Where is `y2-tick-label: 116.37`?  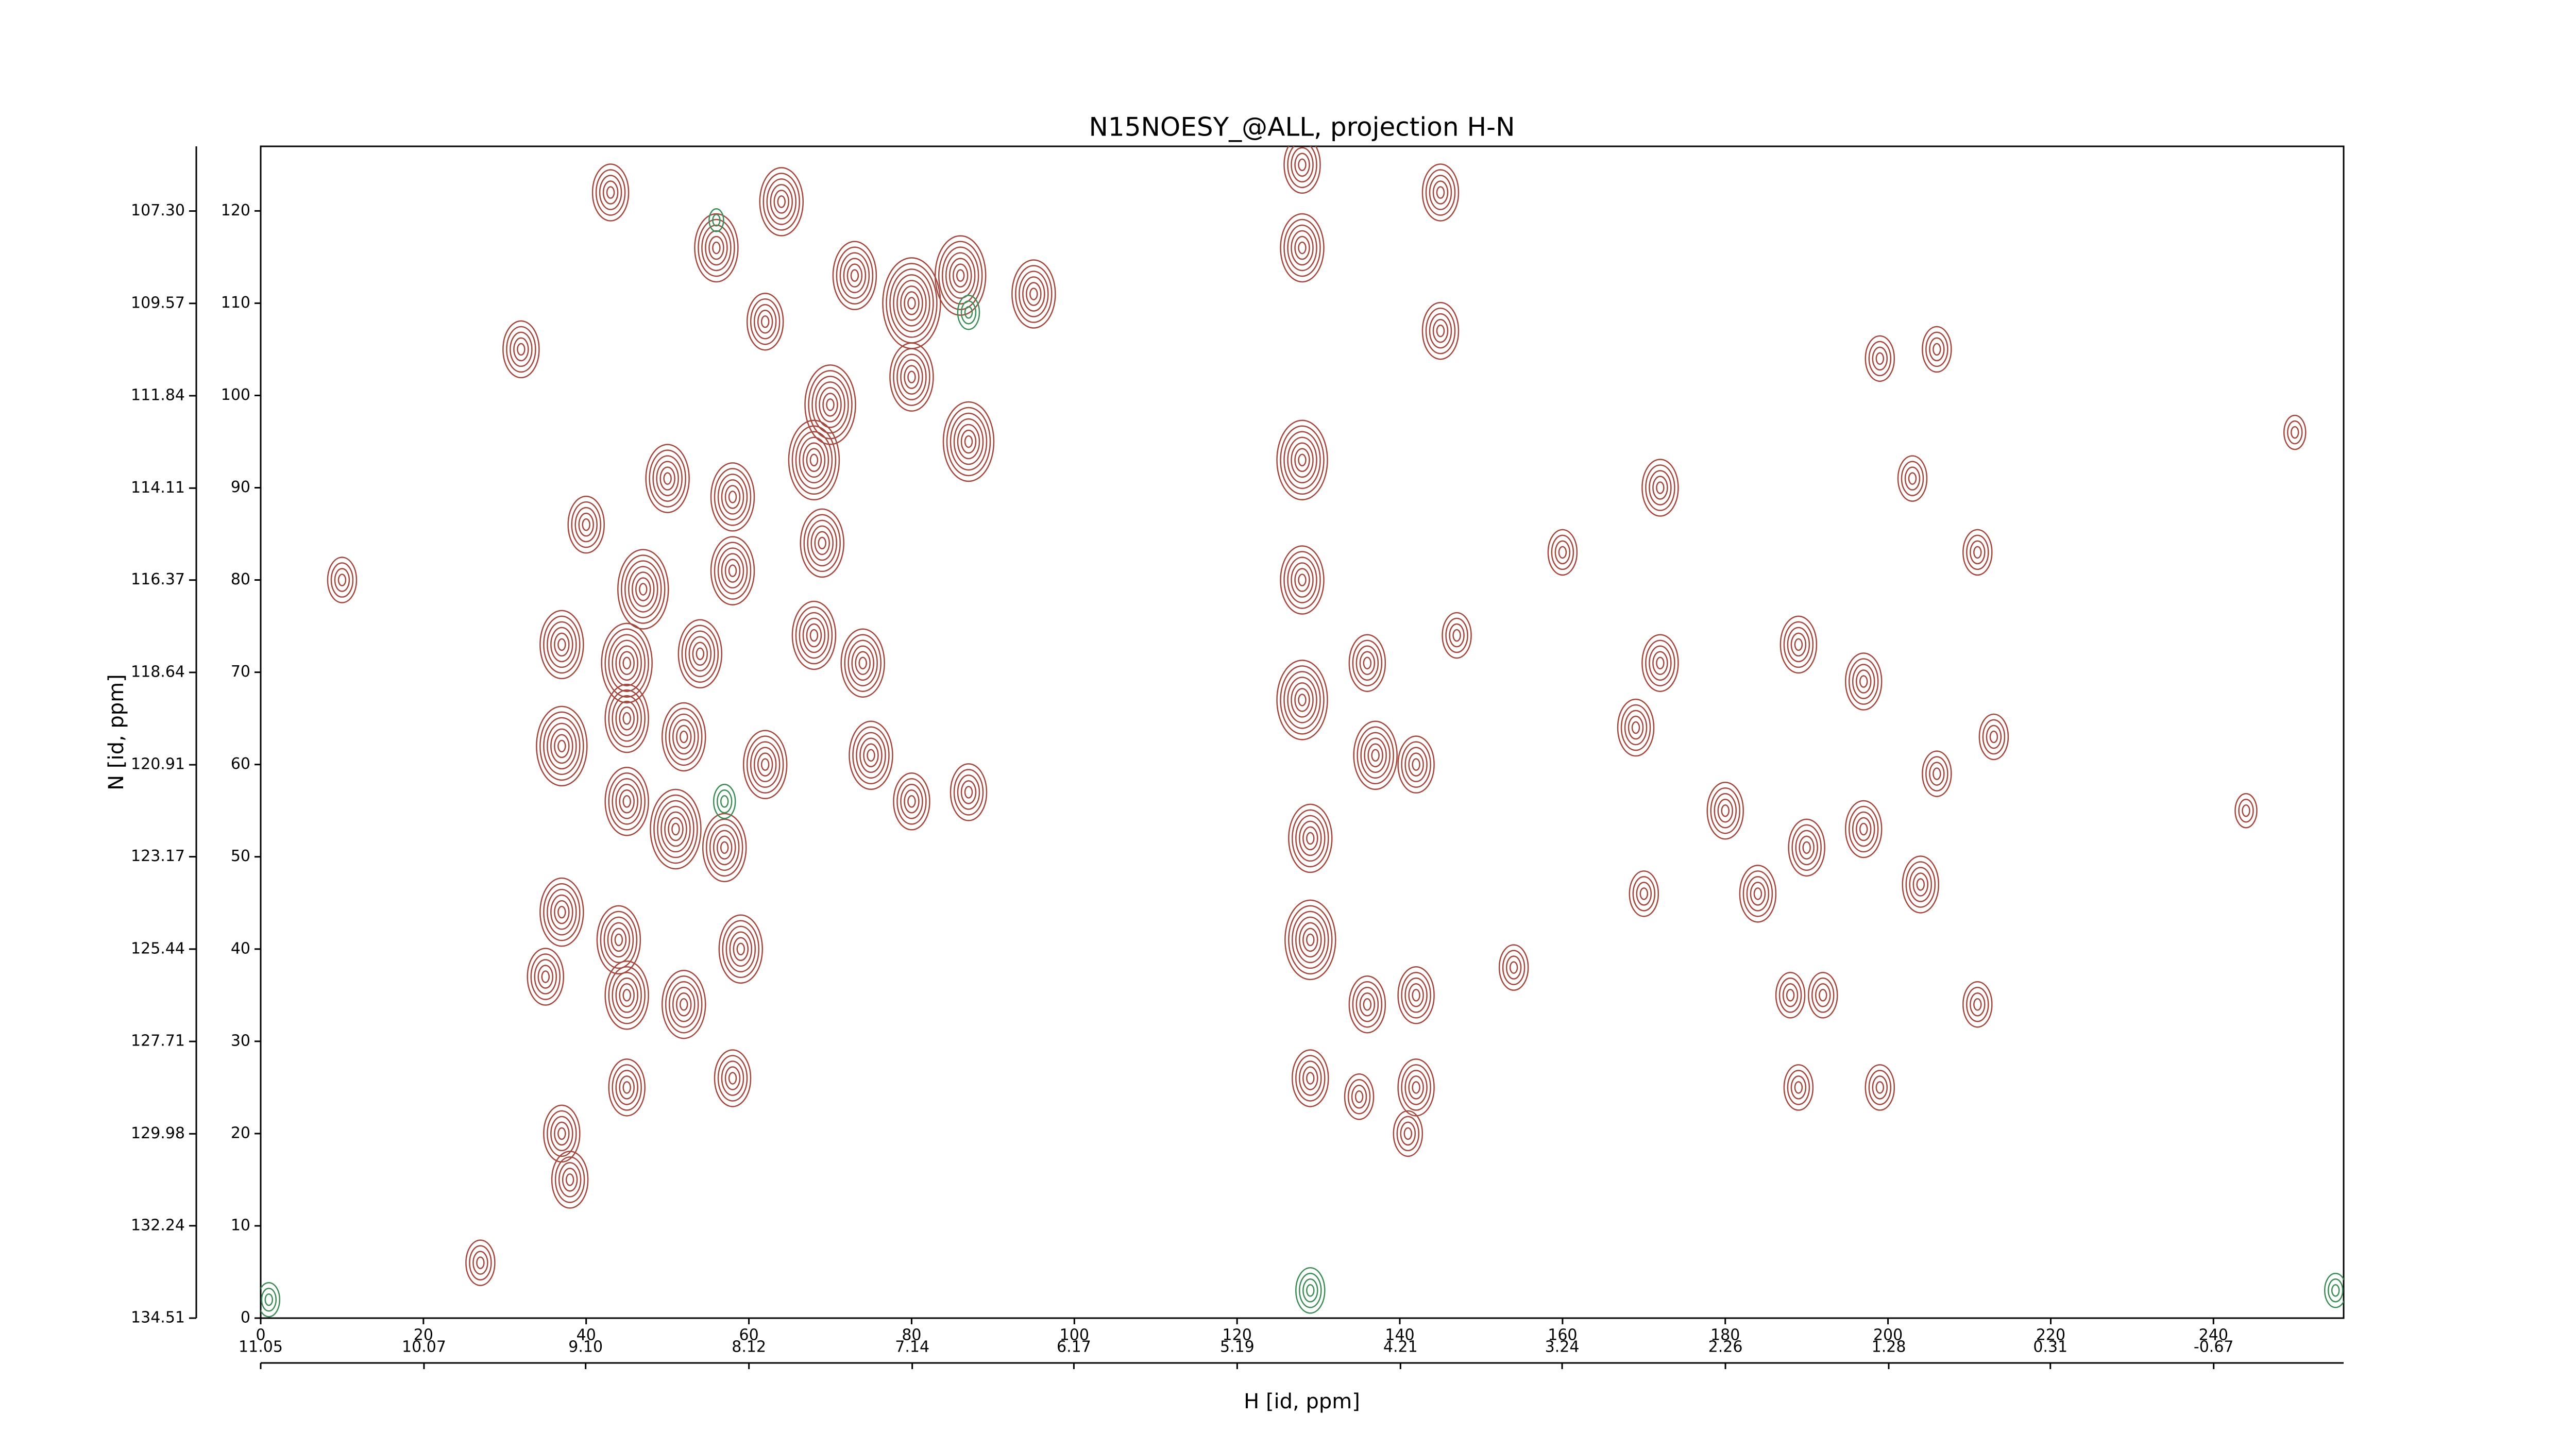
y2-tick-label: 116.37 is located at coordinates (158, 579).